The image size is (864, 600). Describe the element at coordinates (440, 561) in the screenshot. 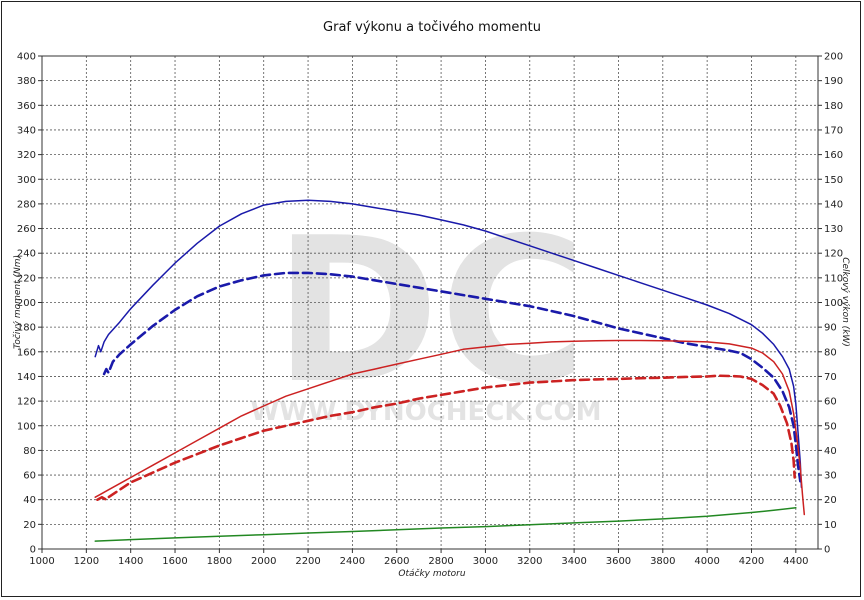

I see `x-tick-label: 2800` at that location.